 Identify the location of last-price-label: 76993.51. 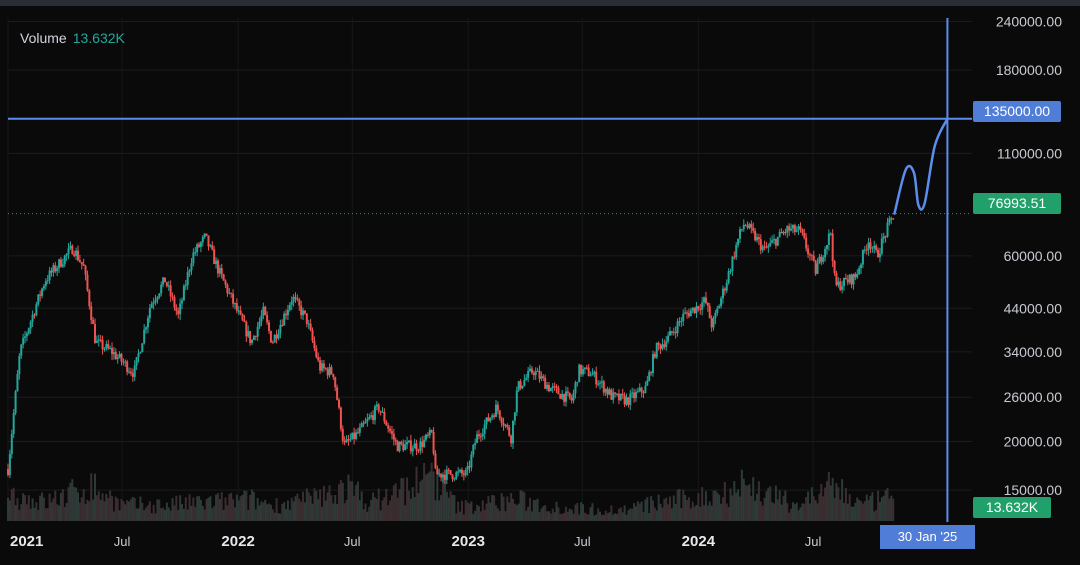
(1017, 203).